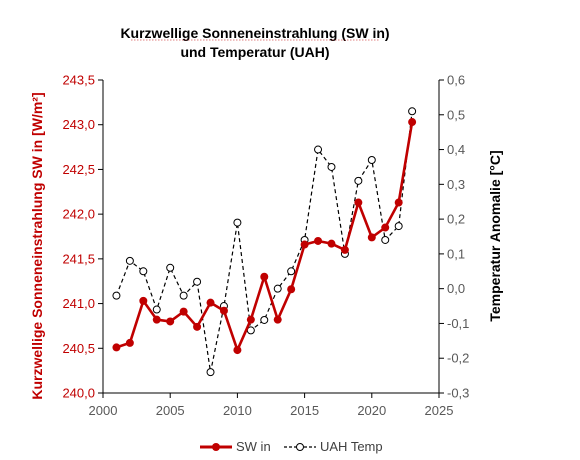 The height and width of the screenshot is (460, 580). I want to click on x-tick-label: 2020, so click(371, 410).